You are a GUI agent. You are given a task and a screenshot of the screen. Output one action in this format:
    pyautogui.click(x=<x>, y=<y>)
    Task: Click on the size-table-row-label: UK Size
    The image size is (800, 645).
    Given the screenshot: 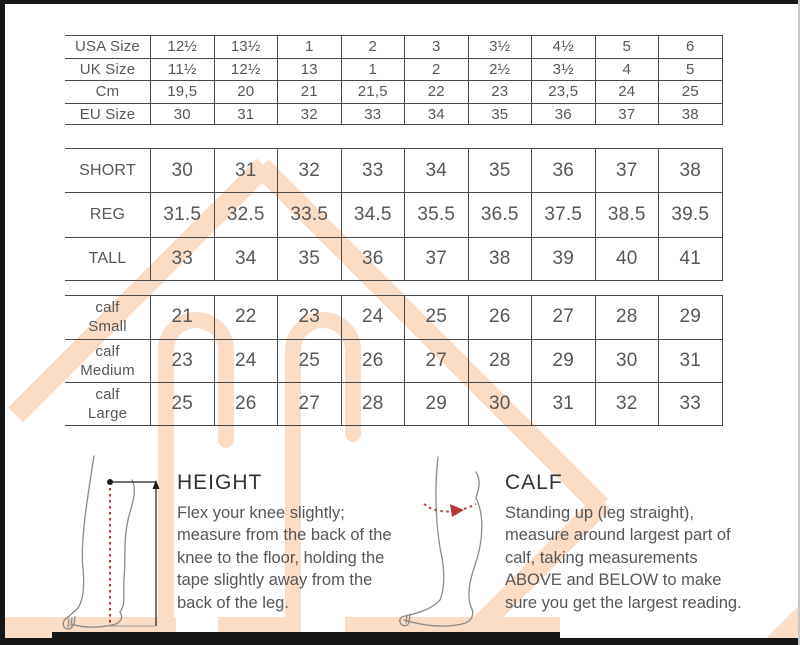 What is the action you would take?
    pyautogui.click(x=108, y=69)
    